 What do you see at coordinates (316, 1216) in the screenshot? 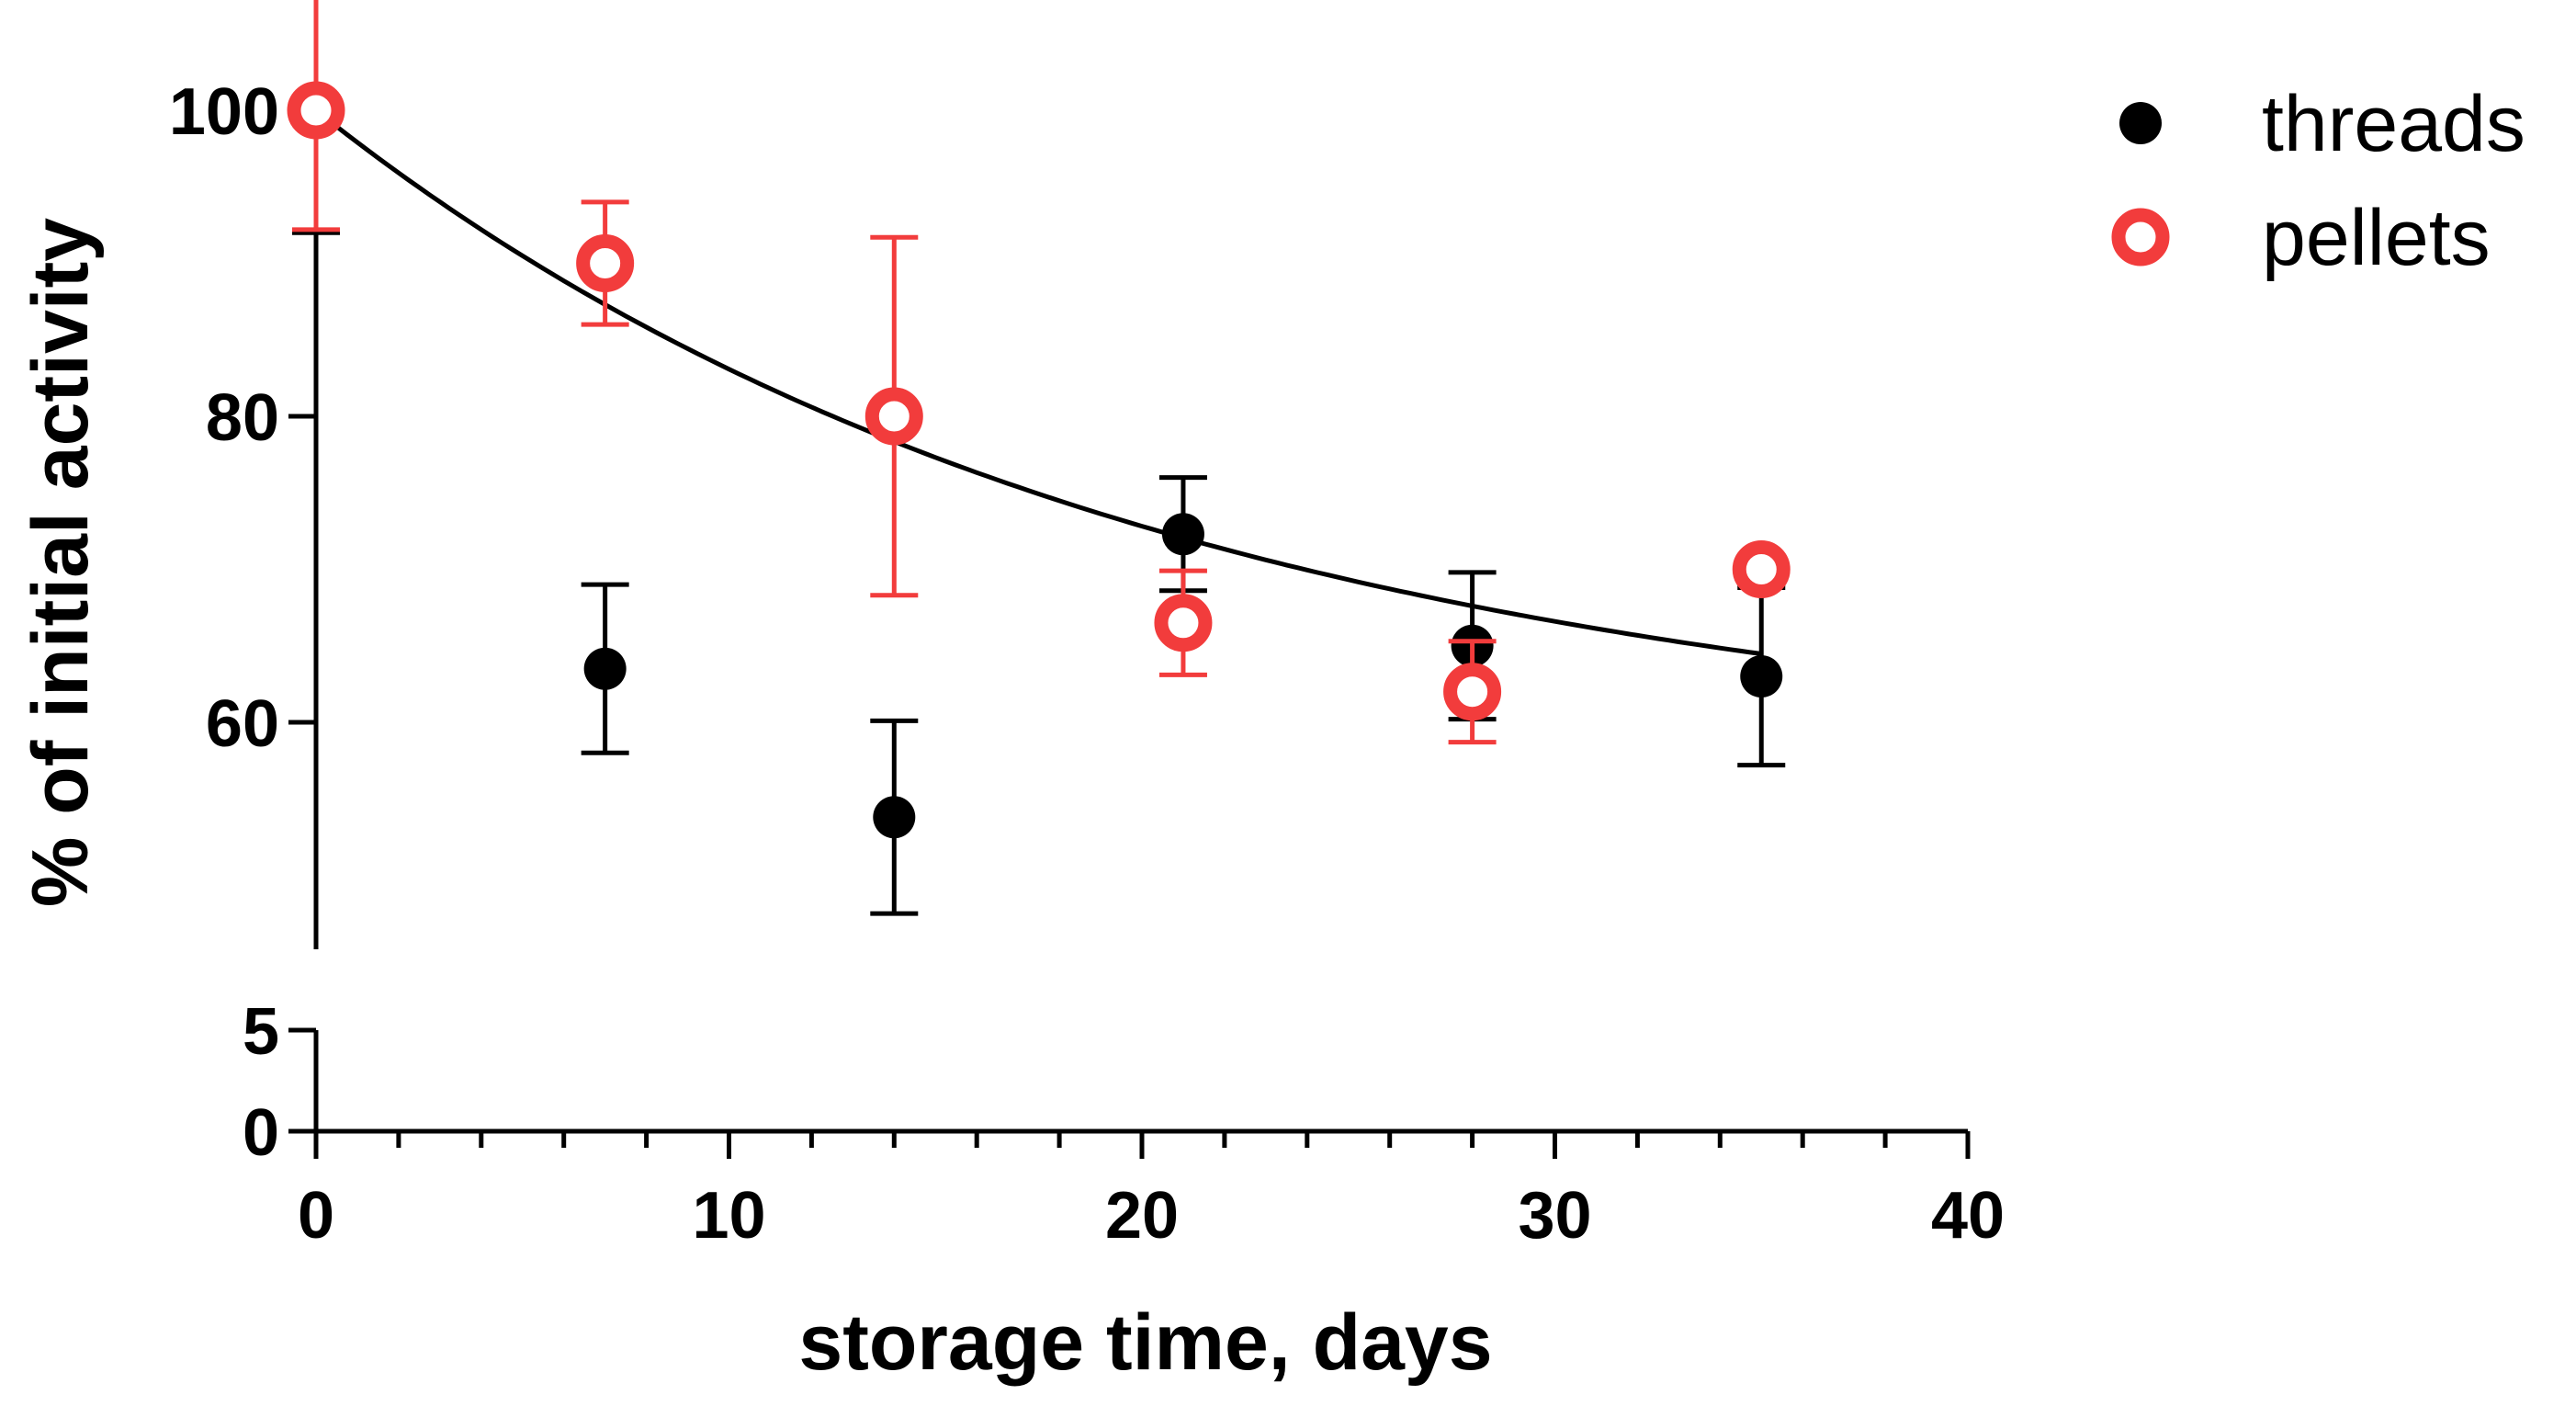
I see `x-tick-label: 0` at bounding box center [316, 1216].